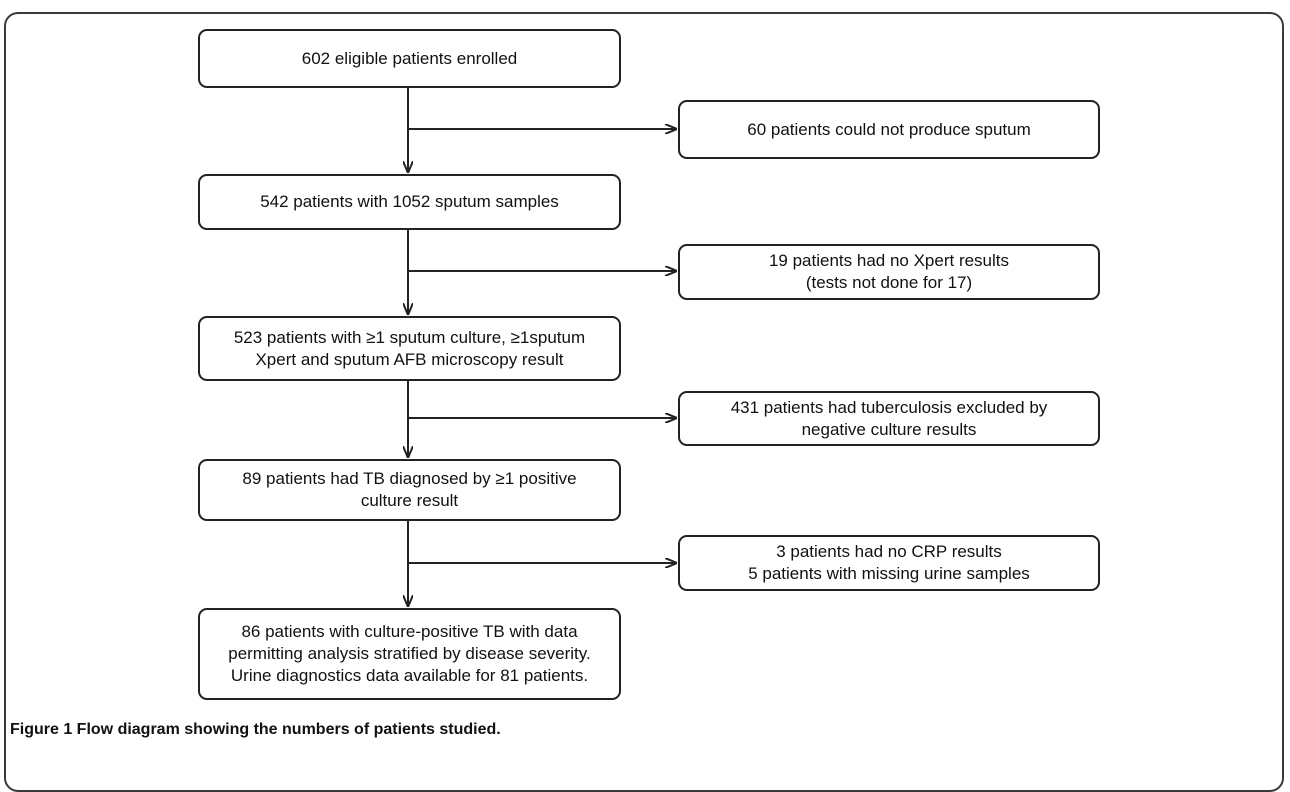 This screenshot has height=792, width=1290. I want to click on box-line: (tests not done for 17), so click(889, 282).